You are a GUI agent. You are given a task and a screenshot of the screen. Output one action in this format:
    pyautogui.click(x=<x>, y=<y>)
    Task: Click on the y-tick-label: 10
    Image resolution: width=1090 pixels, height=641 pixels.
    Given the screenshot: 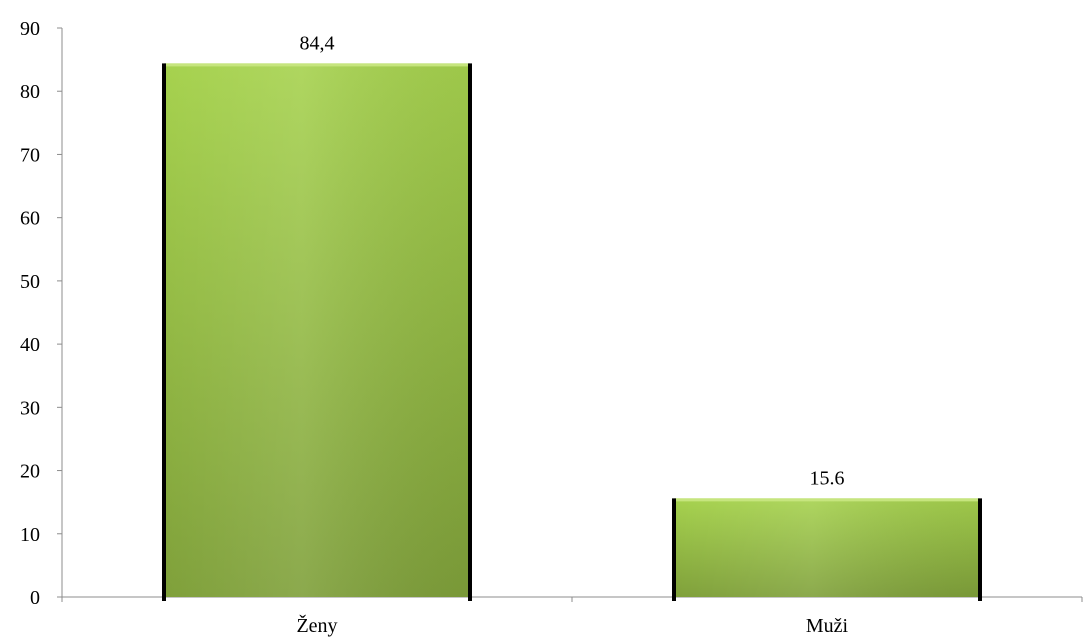 What is the action you would take?
    pyautogui.click(x=30, y=535)
    